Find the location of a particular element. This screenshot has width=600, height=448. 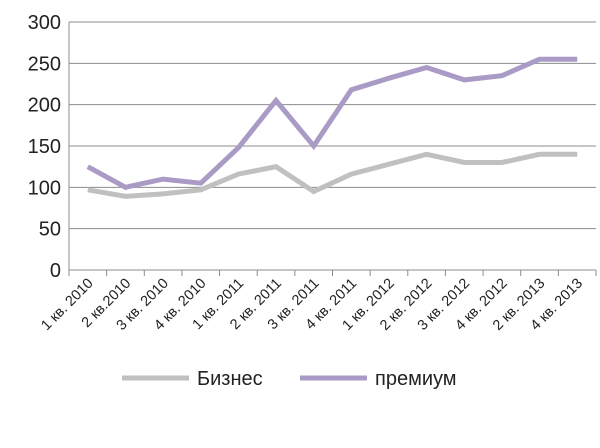

legend: Бизнес премиум is located at coordinates (289, 379).